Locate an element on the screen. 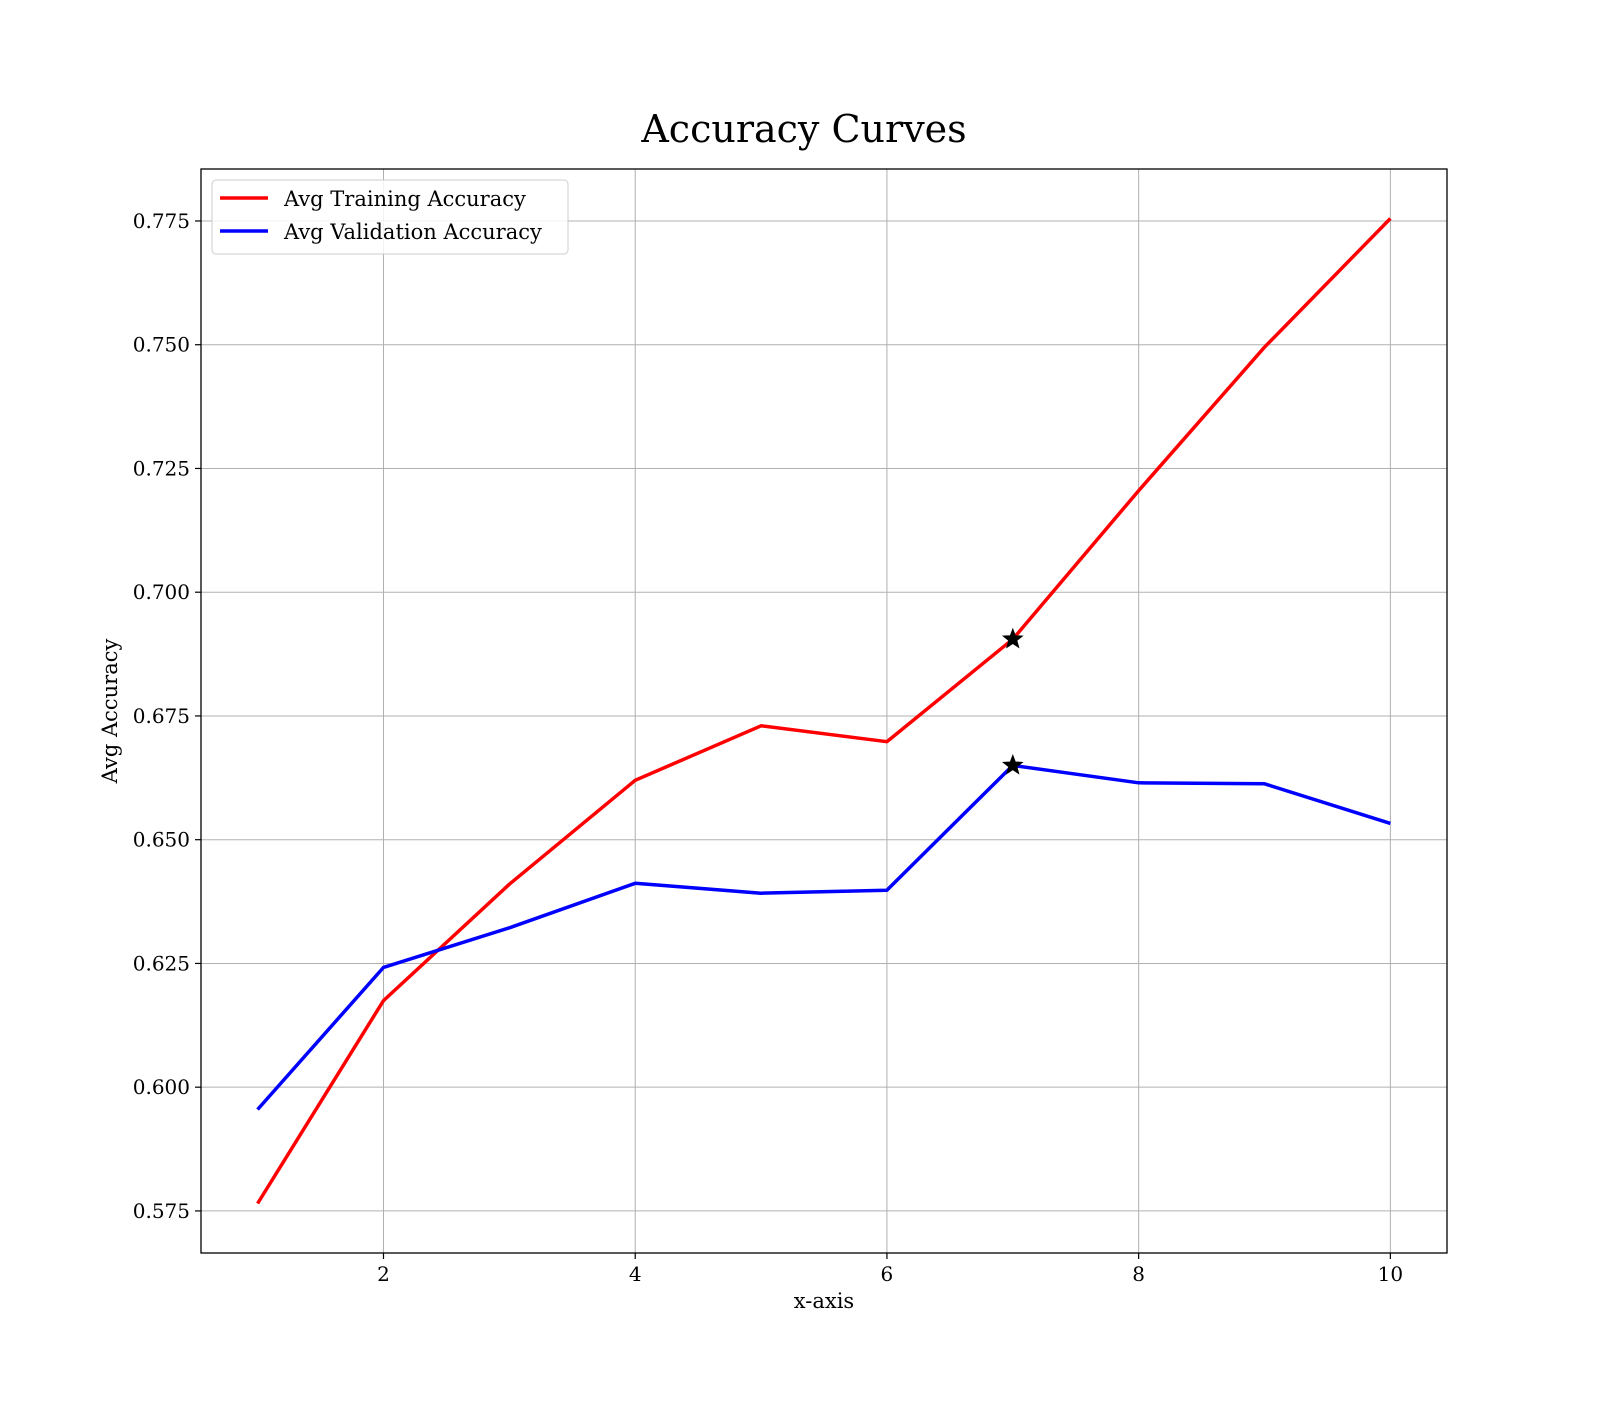  legend-label-validation: Avg Validation Accuracy is located at coordinates (412, 232).